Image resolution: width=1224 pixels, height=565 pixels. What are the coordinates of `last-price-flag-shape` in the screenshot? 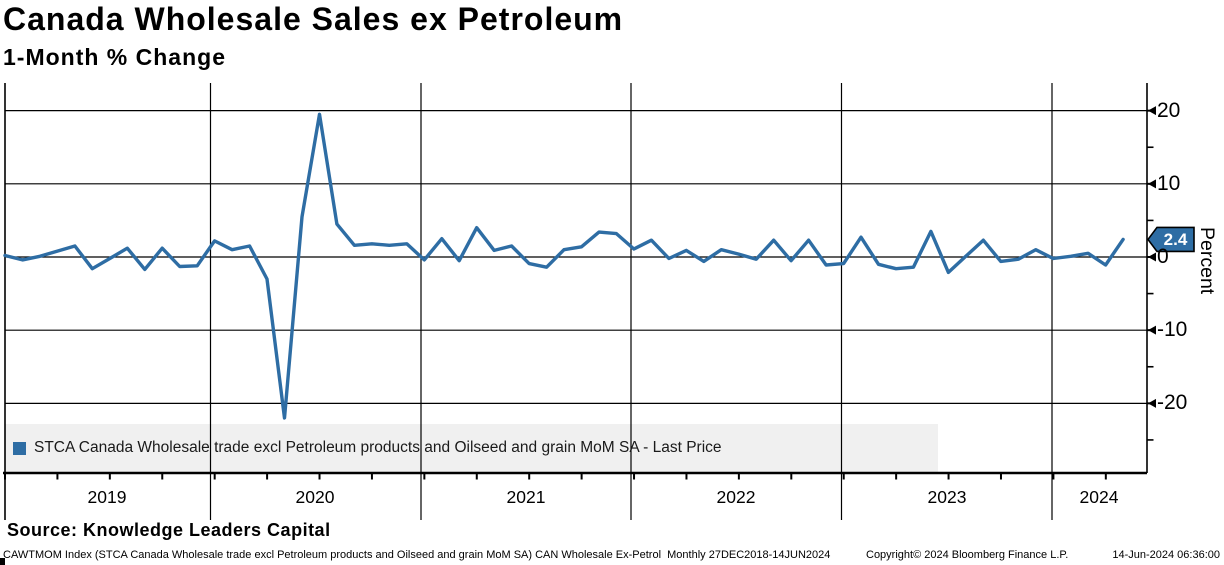 It's located at (1171, 239).